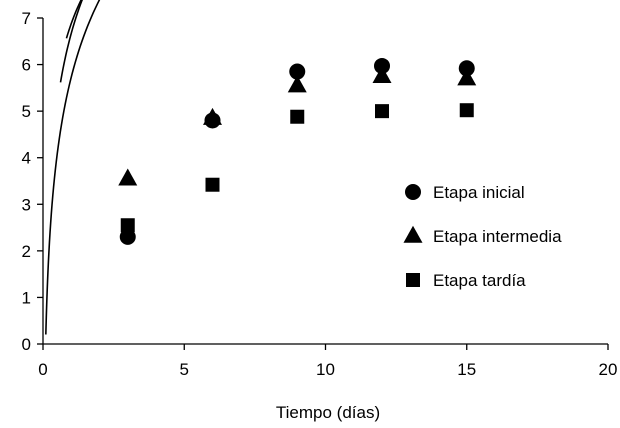  I want to click on legend-marker-triangle, so click(413, 234).